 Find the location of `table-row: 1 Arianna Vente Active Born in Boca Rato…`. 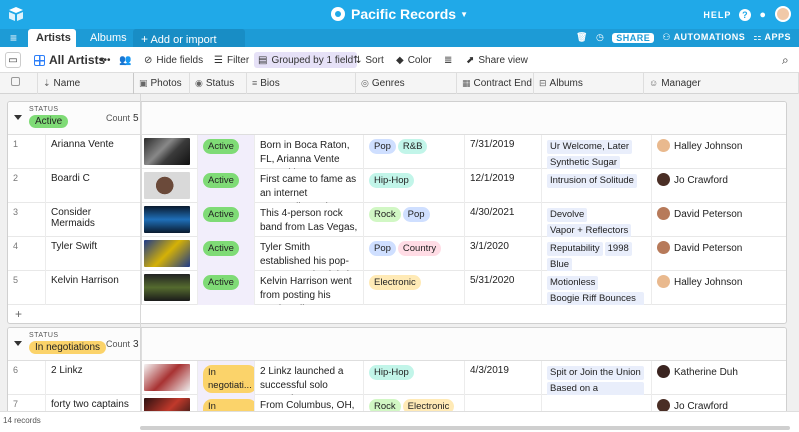

table-row: 1 Arianna Vente Active Born in Boca Rato… is located at coordinates (397, 152).